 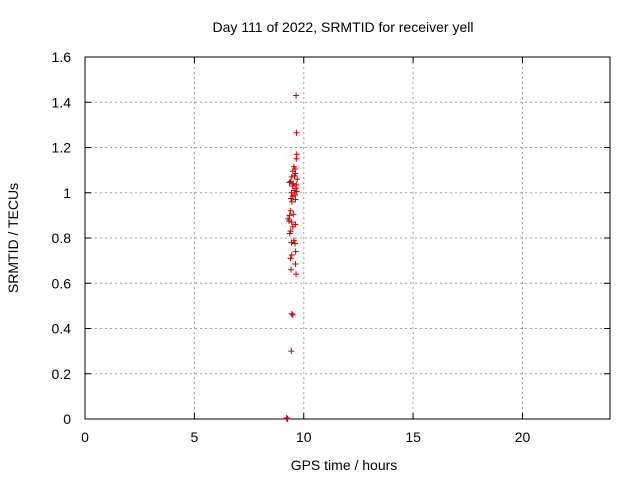 I want to click on y-tick-label: 1, so click(x=67, y=193).